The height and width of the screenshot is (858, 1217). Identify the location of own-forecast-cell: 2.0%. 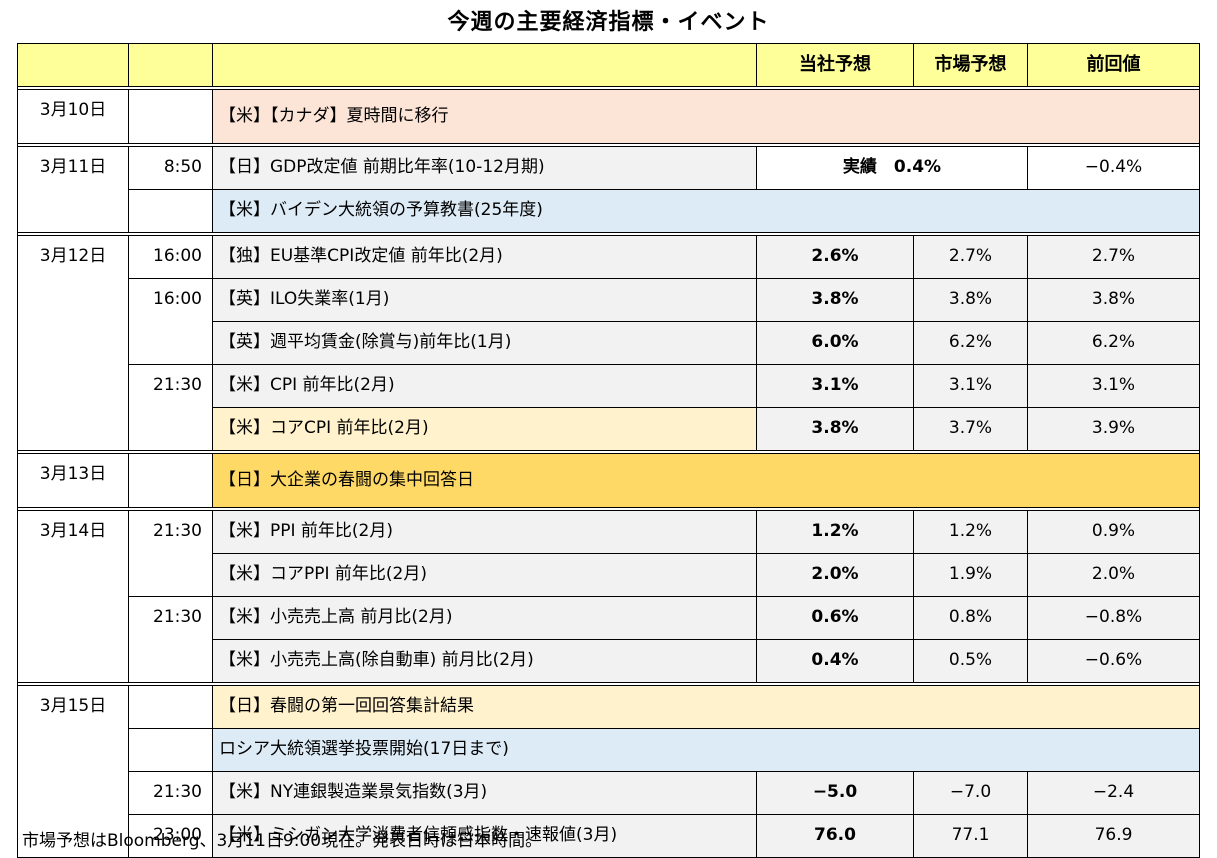
(835, 575).